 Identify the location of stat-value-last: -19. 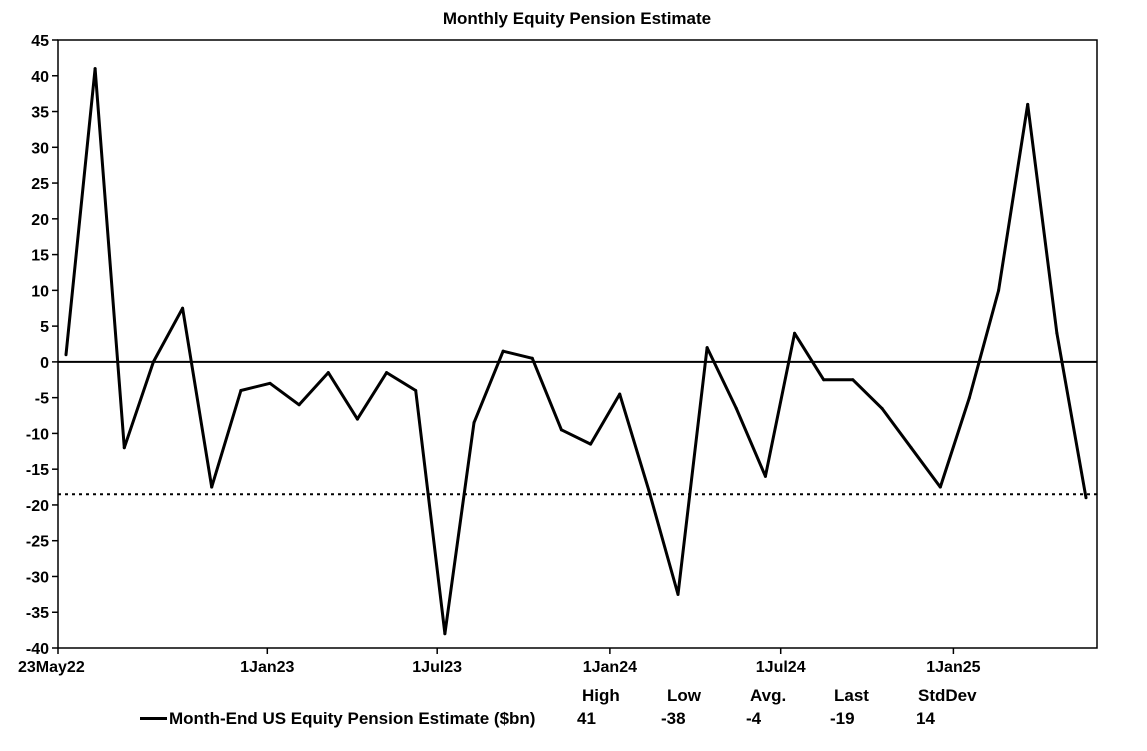
(842, 718).